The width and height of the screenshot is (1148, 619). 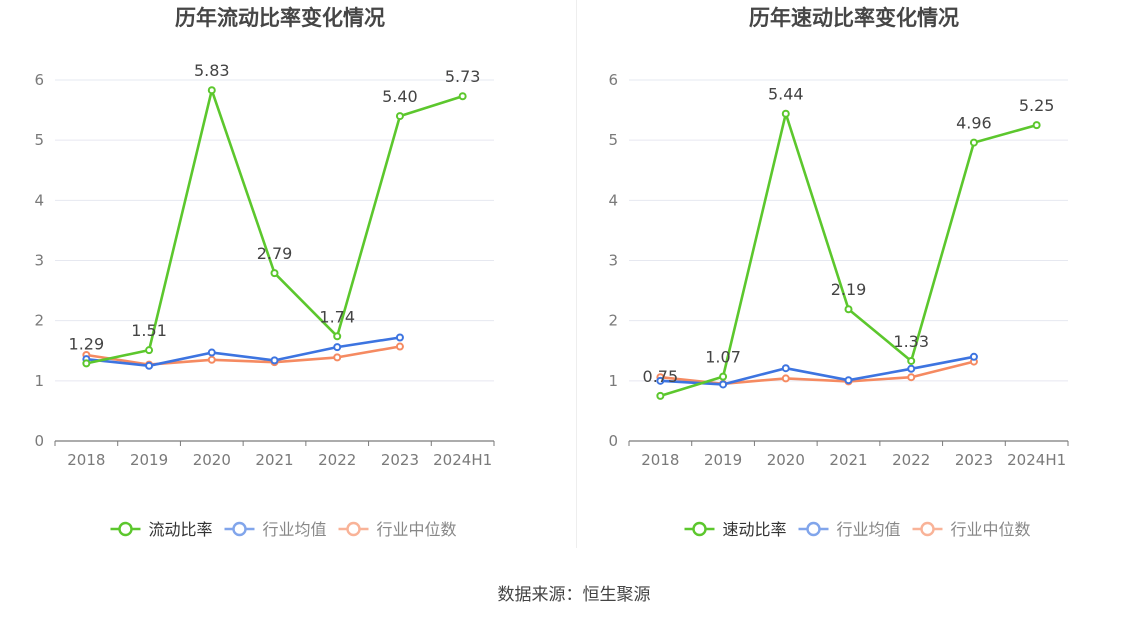 What do you see at coordinates (275, 253) in the screenshot?
I see `data-label: 2.79` at bounding box center [275, 253].